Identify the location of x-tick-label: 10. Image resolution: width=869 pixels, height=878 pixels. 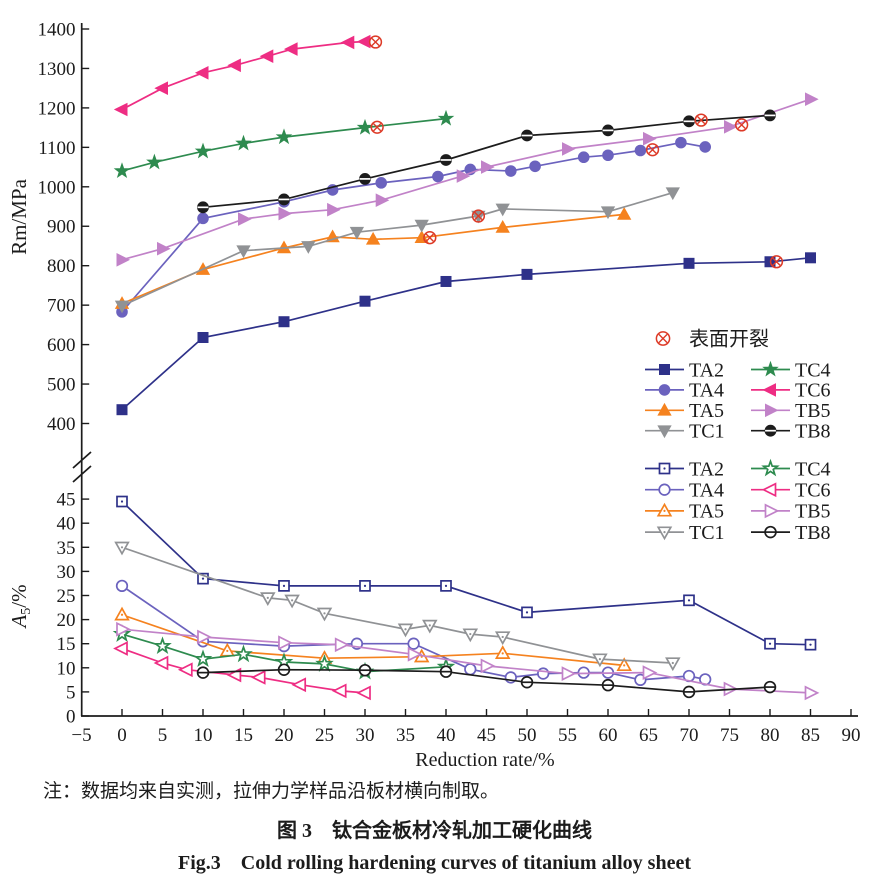
(203, 735).